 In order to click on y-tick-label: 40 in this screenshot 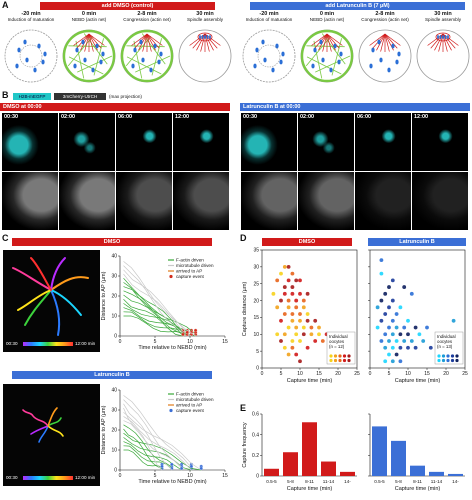, I will do `click(114, 257)`.